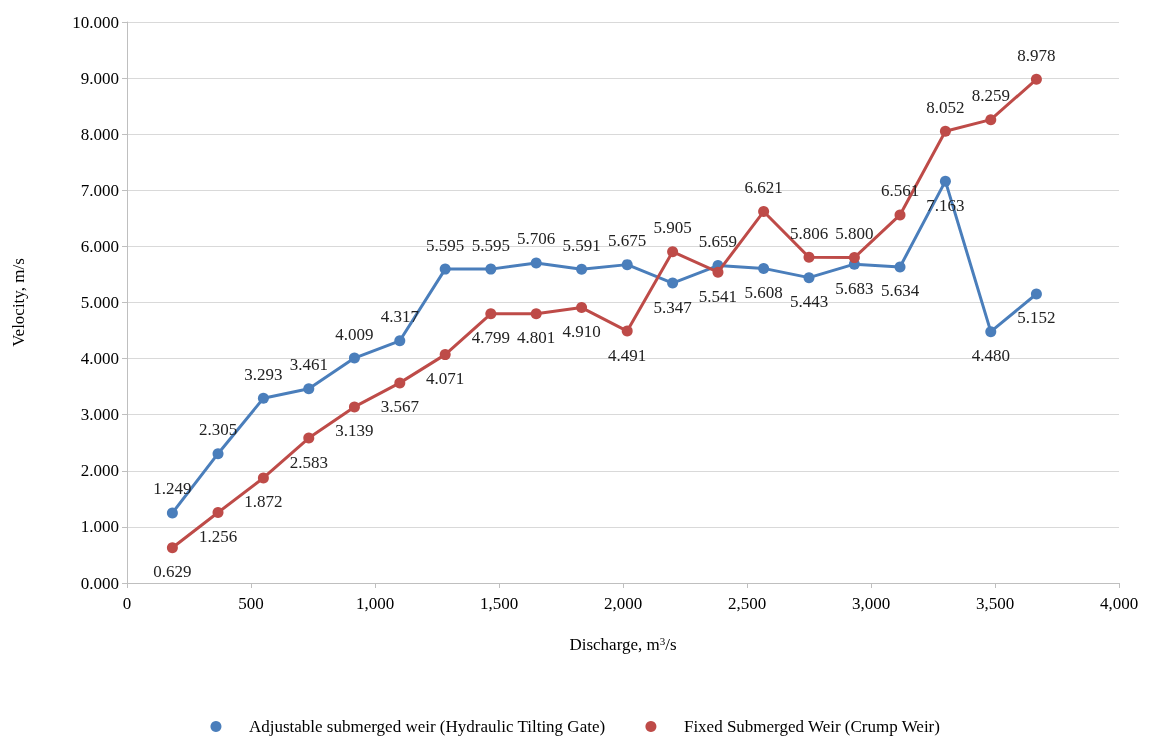  I want to click on x-tick-label: 3,500, so click(995, 603).